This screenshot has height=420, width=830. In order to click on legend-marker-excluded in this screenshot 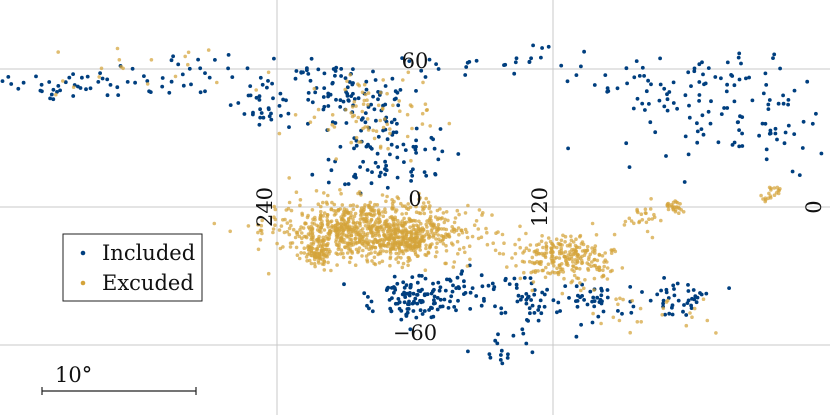, I will do `click(83, 283)`.